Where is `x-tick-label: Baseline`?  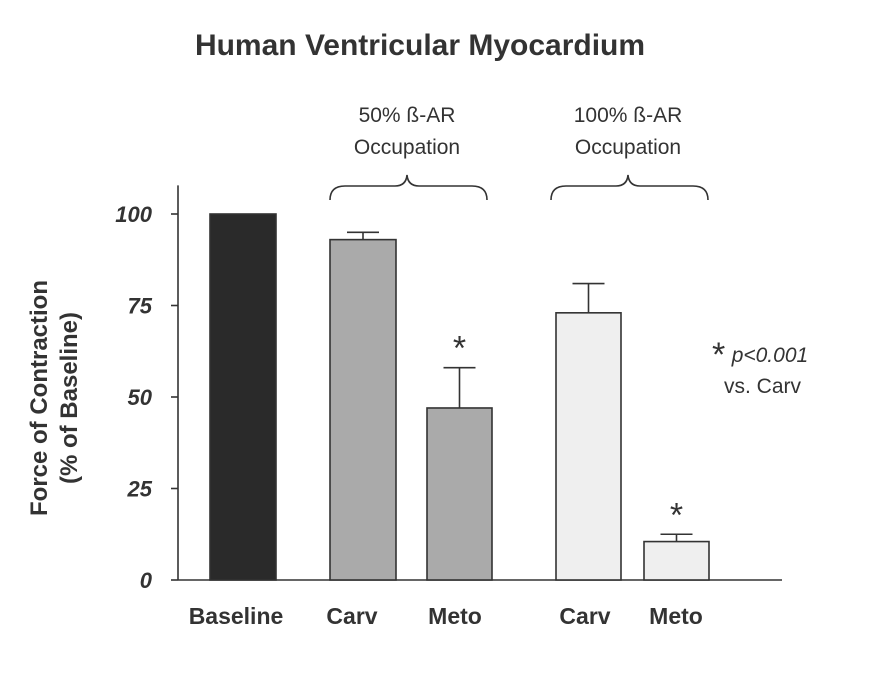 x-tick-label: Baseline is located at coordinates (236, 616).